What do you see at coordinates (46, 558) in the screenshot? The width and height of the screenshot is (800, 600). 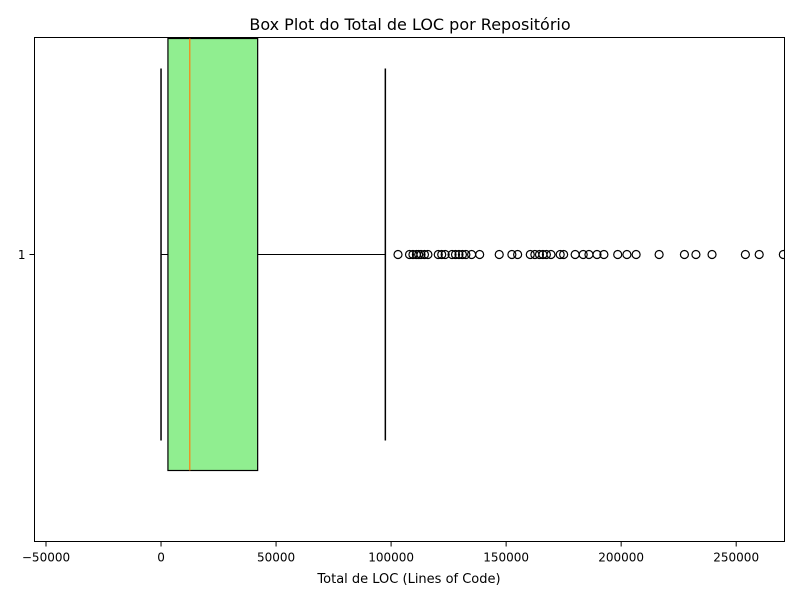 I see `x-tick-label: −50000` at bounding box center [46, 558].